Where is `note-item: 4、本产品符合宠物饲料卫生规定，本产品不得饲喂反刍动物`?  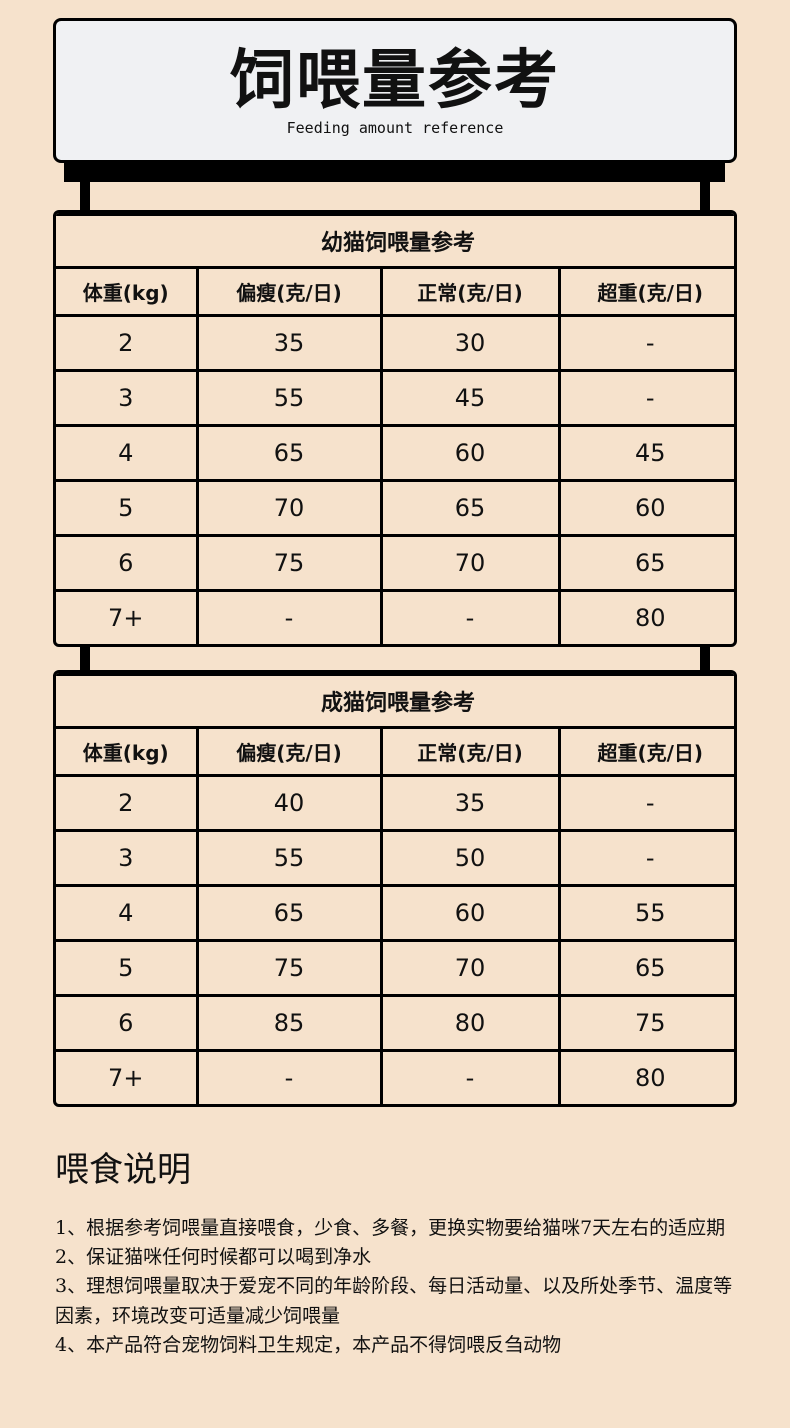 note-item: 4、本产品符合宠物饲料卫生规定，本产品不得饲喂反刍动物 is located at coordinates (308, 1344).